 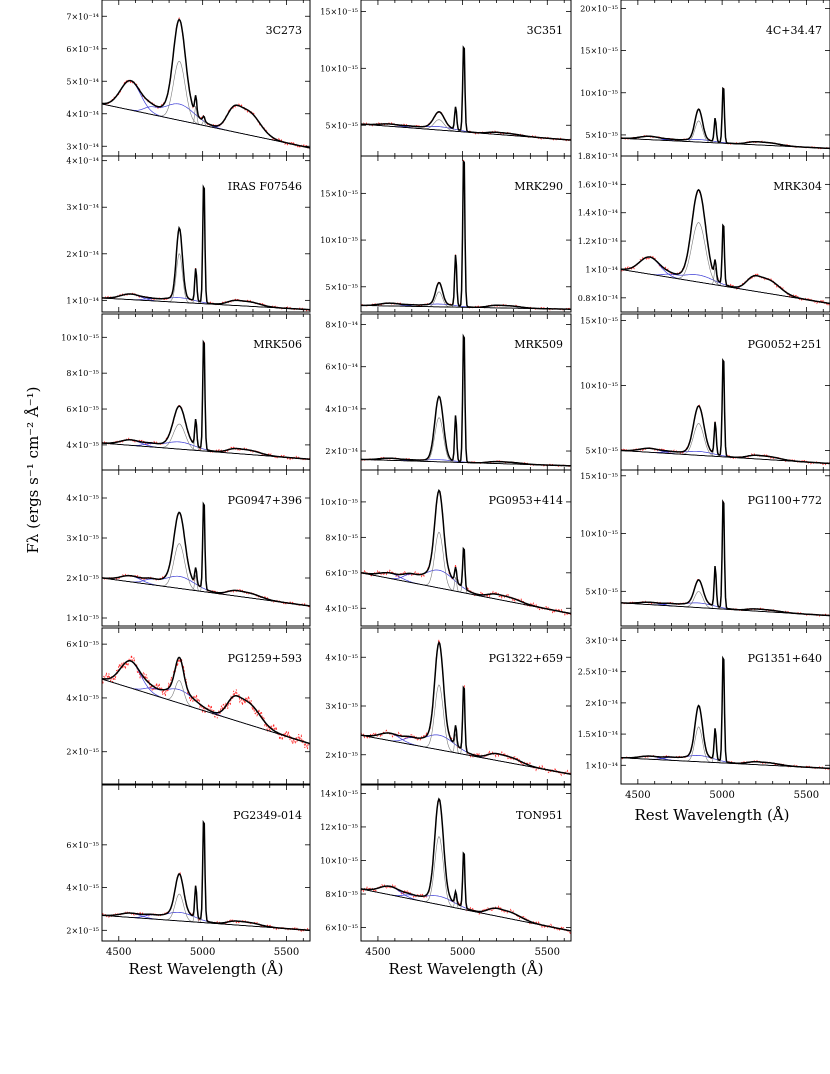 I want to click on y-tick-label: 5×10⁻¹⁴, so click(x=82, y=81).